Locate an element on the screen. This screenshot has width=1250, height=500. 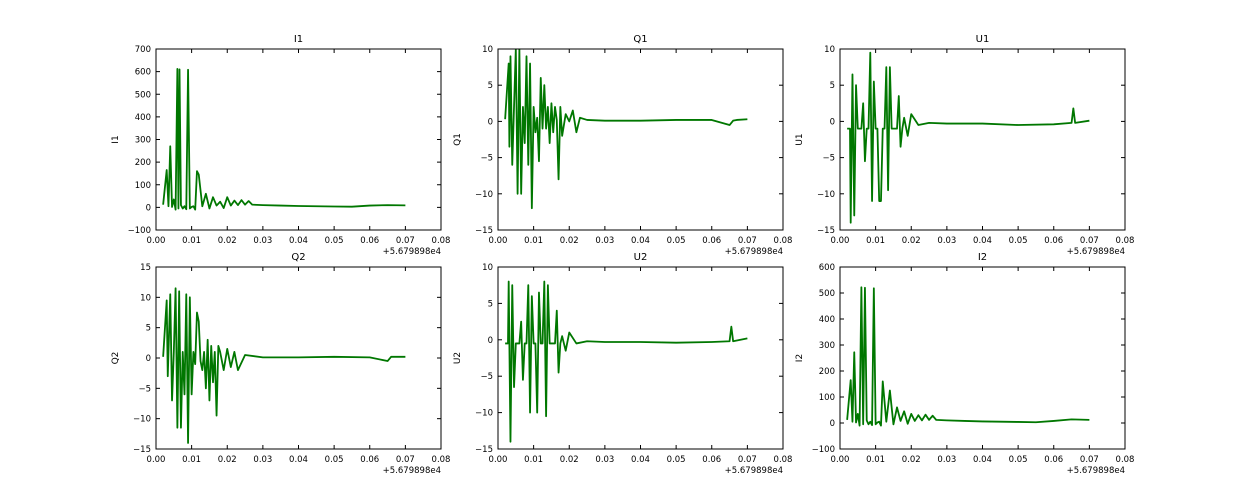
subplot-title: U2 is located at coordinates (641, 257).